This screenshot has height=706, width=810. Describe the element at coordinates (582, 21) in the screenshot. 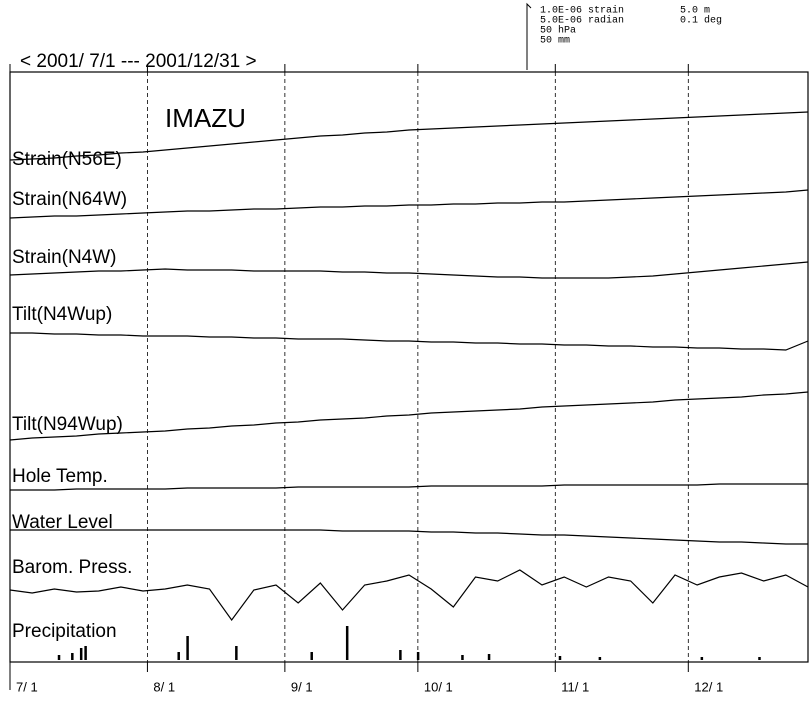

I see `scale-label: 5.0E-06 radian` at that location.